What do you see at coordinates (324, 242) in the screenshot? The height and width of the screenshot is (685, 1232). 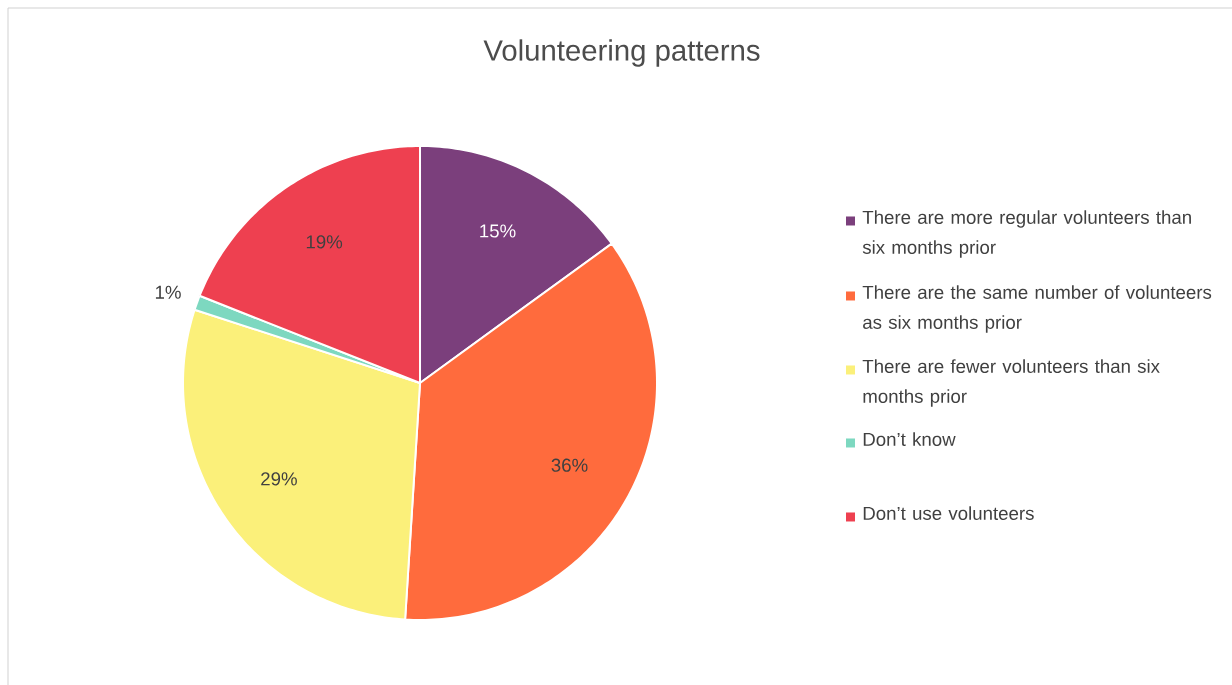 I see `data-label: 19%` at bounding box center [324, 242].